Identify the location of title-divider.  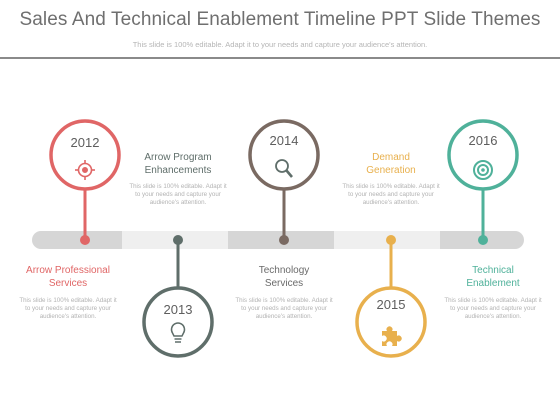
(280, 58).